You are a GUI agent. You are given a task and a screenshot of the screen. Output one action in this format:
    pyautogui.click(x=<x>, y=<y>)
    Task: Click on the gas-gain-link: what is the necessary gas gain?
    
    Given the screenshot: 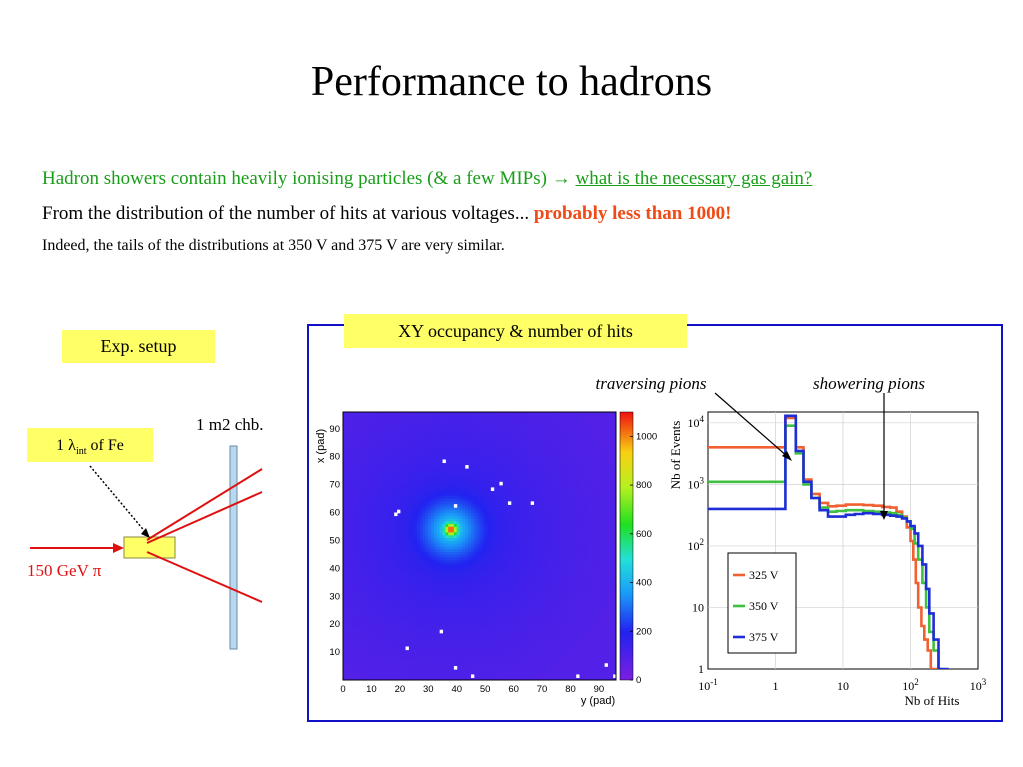 What is the action you would take?
    pyautogui.click(x=694, y=178)
    